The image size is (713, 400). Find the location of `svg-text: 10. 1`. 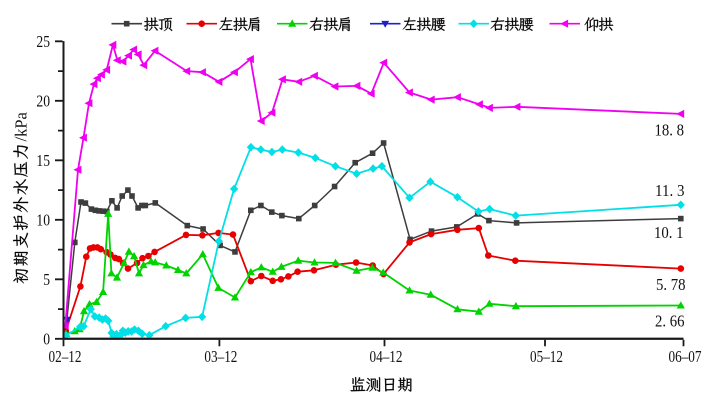

svg-text: 10. 1 is located at coordinates (669, 232).